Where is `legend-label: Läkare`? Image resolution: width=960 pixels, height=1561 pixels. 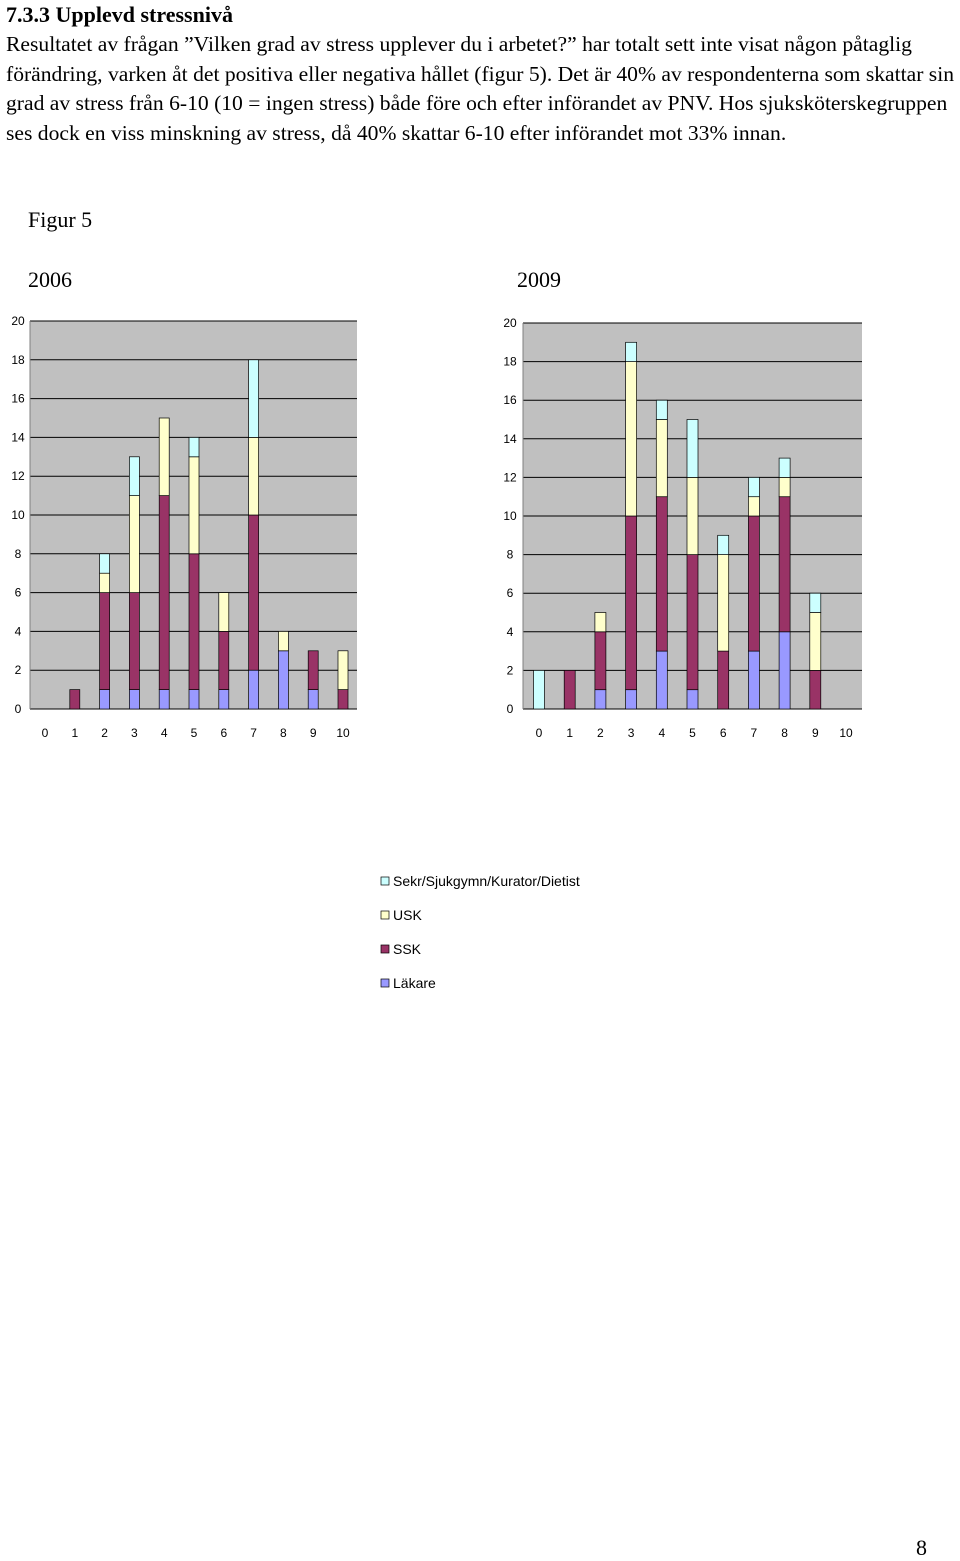
legend-label: Läkare is located at coordinates (414, 983).